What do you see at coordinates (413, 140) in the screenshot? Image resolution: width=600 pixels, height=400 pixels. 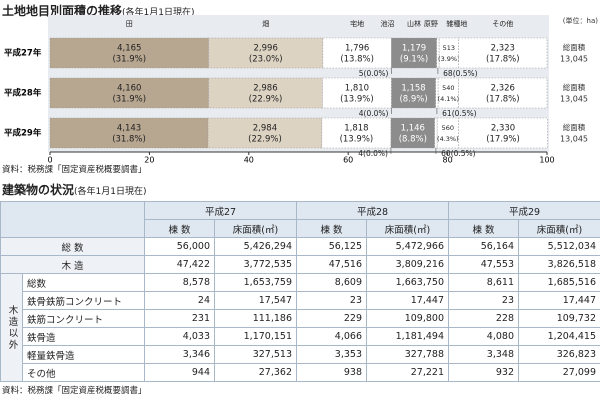 I see `value-label: (8.8%)` at bounding box center [413, 140].